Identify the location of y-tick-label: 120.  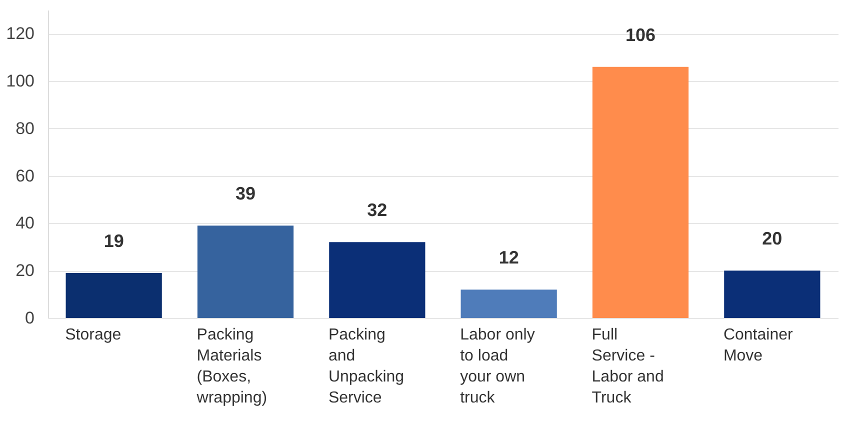
(20, 34).